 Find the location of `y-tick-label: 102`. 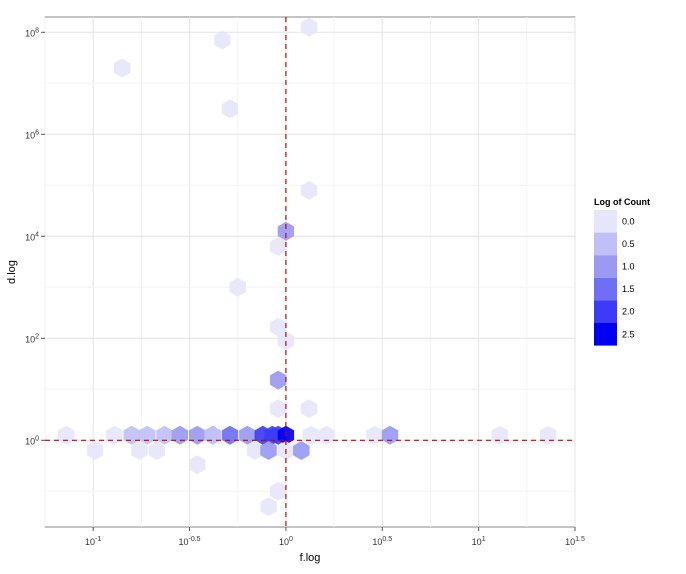

y-tick-label: 102 is located at coordinates (32, 338).